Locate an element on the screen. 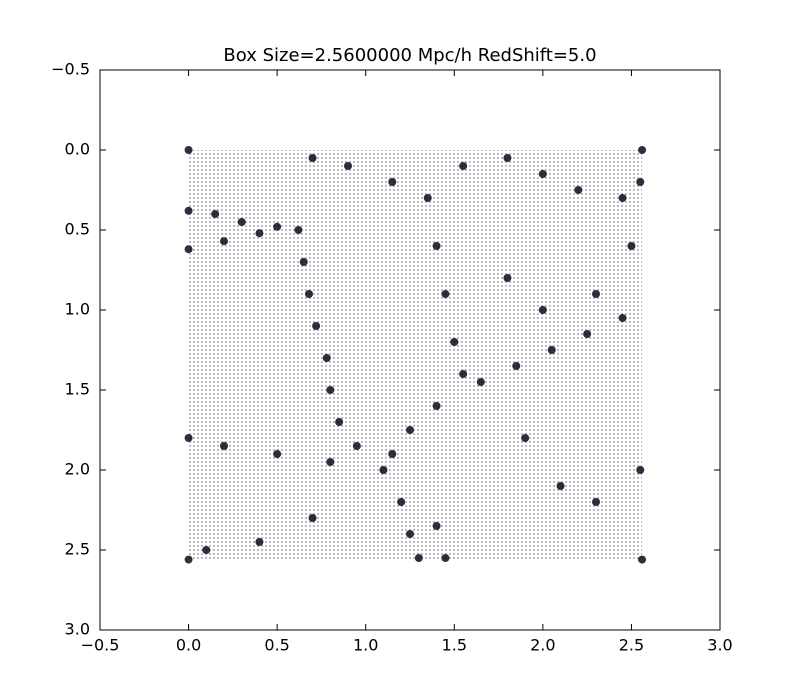 Image resolution: width=800 pixels, height=700 pixels. x-tick-label: 3.0 is located at coordinates (719, 645).